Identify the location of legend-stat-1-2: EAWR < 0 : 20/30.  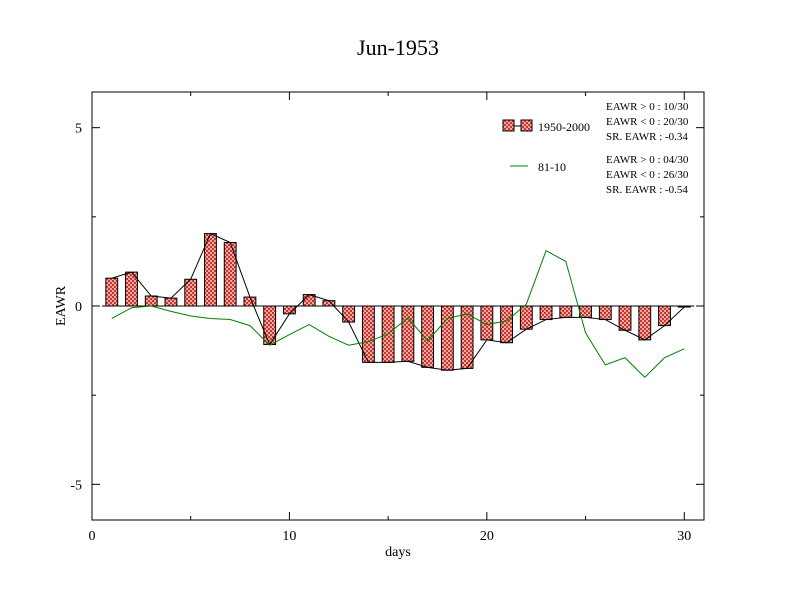
(647, 122).